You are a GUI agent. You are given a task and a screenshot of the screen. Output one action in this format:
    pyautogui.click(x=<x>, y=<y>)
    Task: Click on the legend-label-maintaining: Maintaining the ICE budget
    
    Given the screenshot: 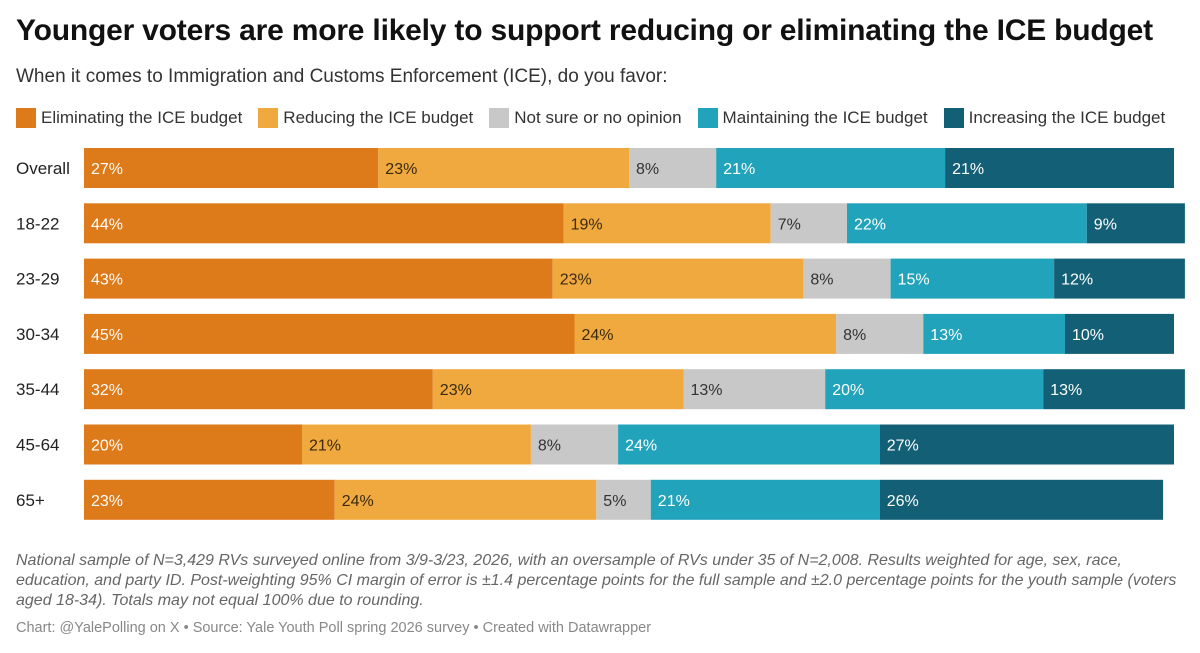 What is the action you would take?
    pyautogui.click(x=825, y=117)
    